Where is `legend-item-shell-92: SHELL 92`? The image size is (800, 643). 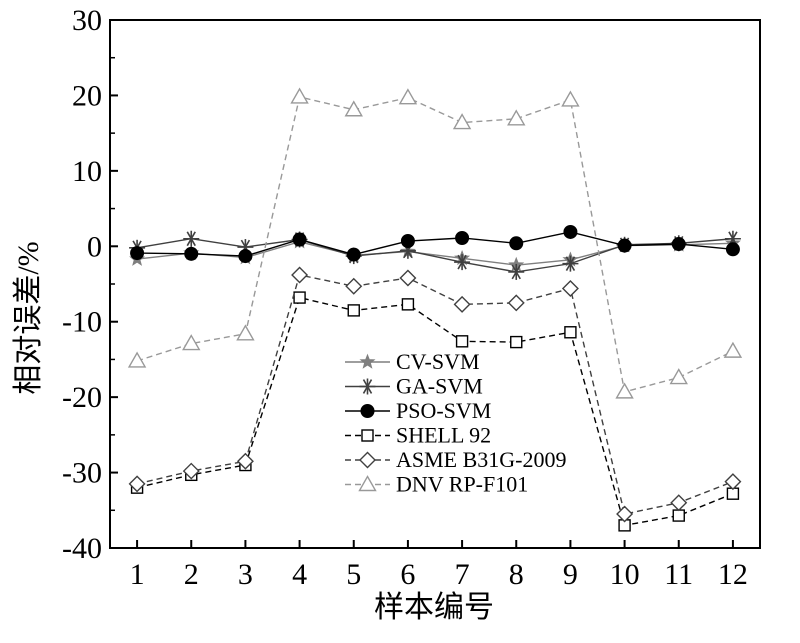
legend-item-shell-92: SHELL 92 is located at coordinates (418, 435).